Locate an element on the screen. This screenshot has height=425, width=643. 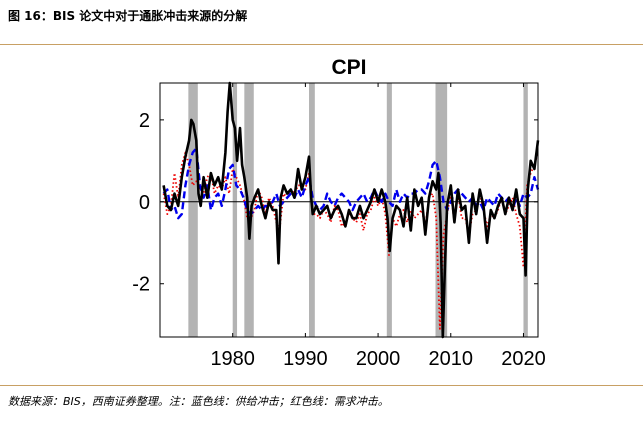
xtick-label-4: 2020 is located at coordinates (523, 359).